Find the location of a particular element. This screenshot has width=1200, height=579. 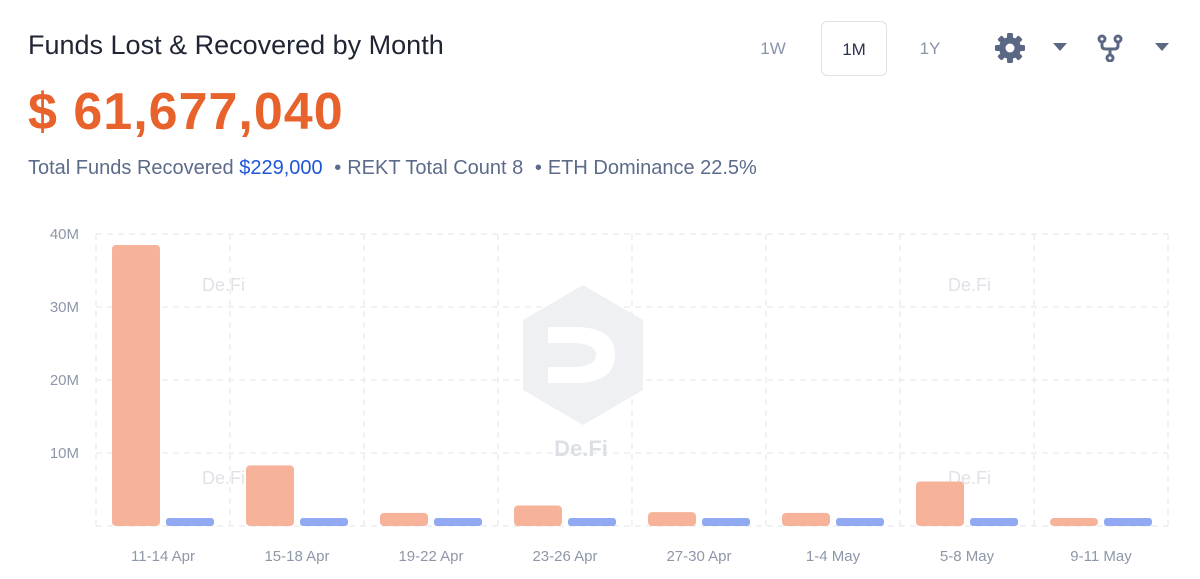

y-tick-label: 40M is located at coordinates (64, 234).